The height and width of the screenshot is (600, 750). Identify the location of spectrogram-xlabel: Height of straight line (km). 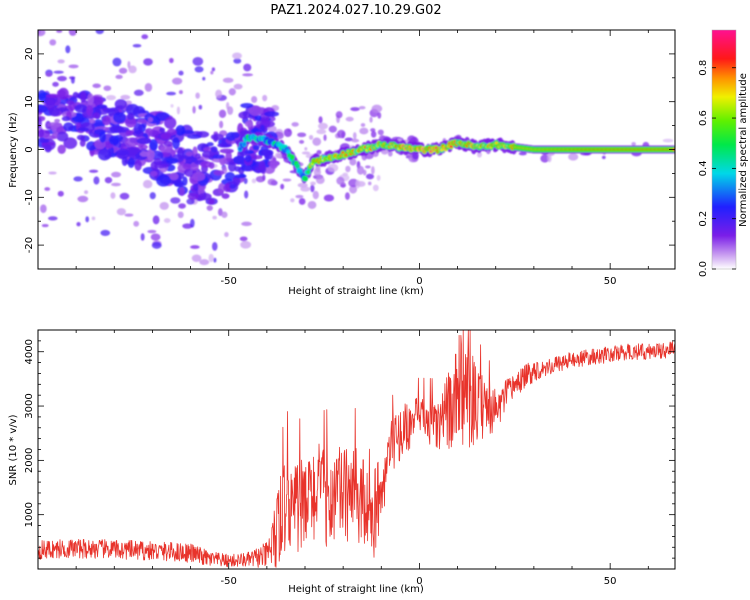
(356, 291).